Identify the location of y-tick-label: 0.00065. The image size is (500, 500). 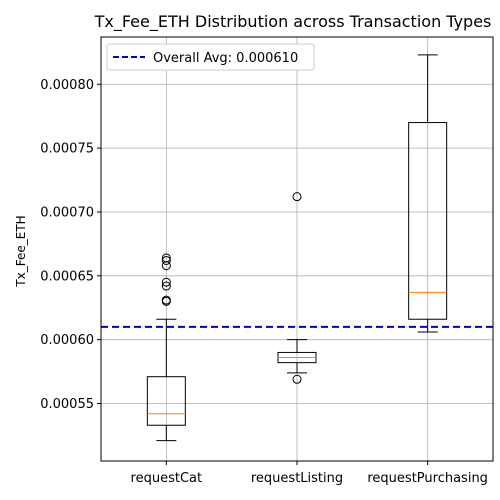
(67, 276).